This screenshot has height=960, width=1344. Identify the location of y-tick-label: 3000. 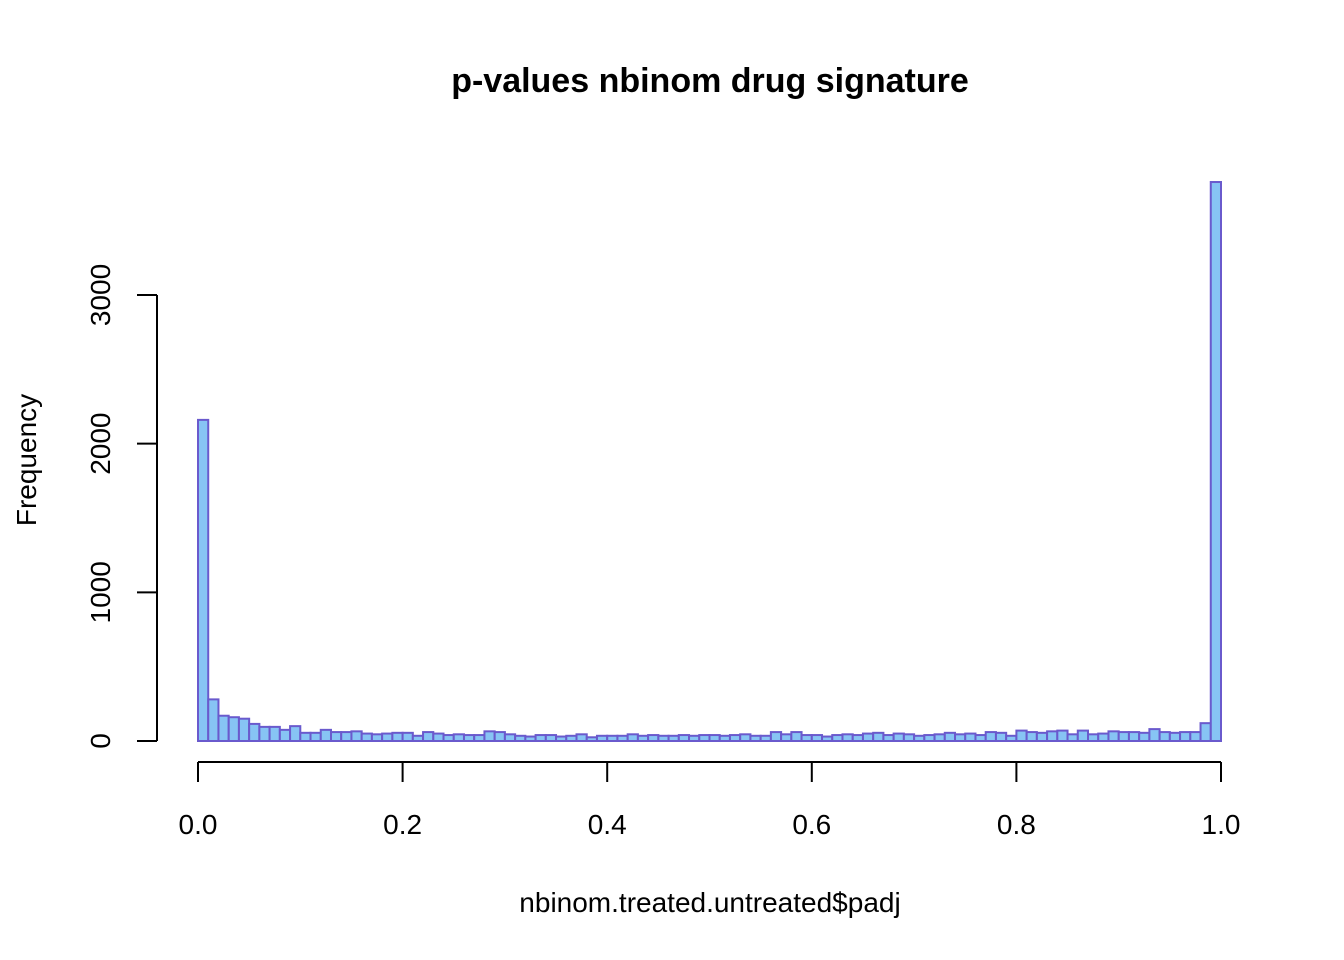
(100, 295).